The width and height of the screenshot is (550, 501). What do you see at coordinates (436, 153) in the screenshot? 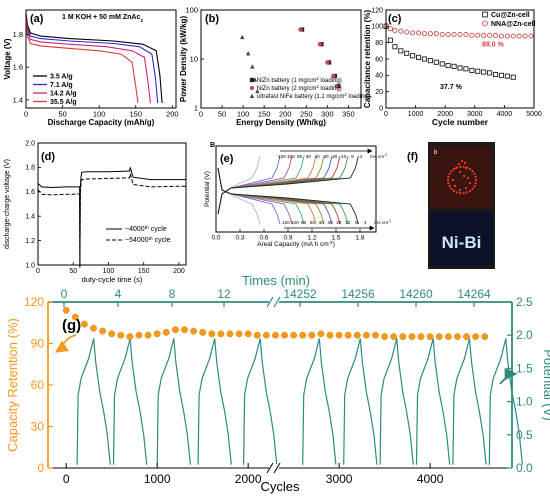
I see `photo-corner-label: b` at bounding box center [436, 153].